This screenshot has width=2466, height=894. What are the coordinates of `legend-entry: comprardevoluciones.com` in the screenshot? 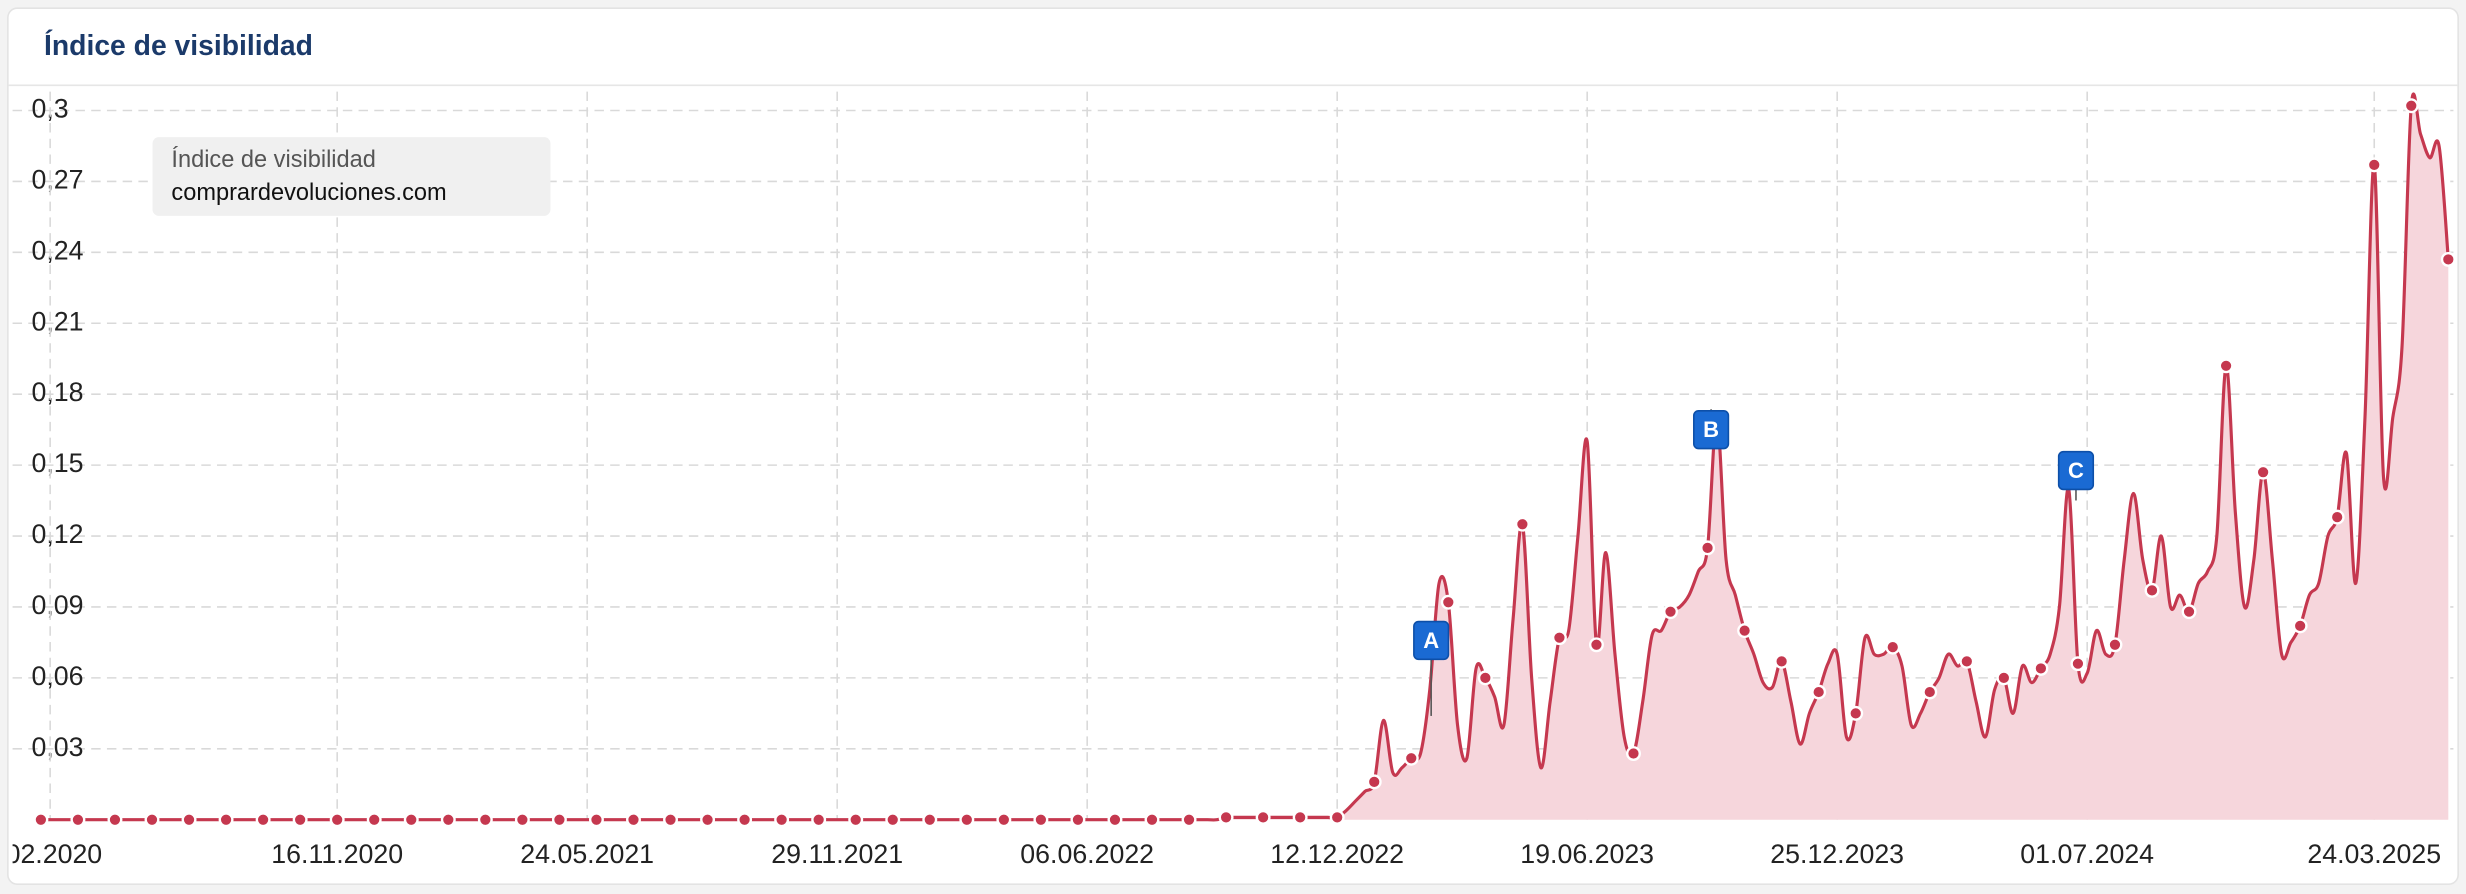 It's located at (308, 192).